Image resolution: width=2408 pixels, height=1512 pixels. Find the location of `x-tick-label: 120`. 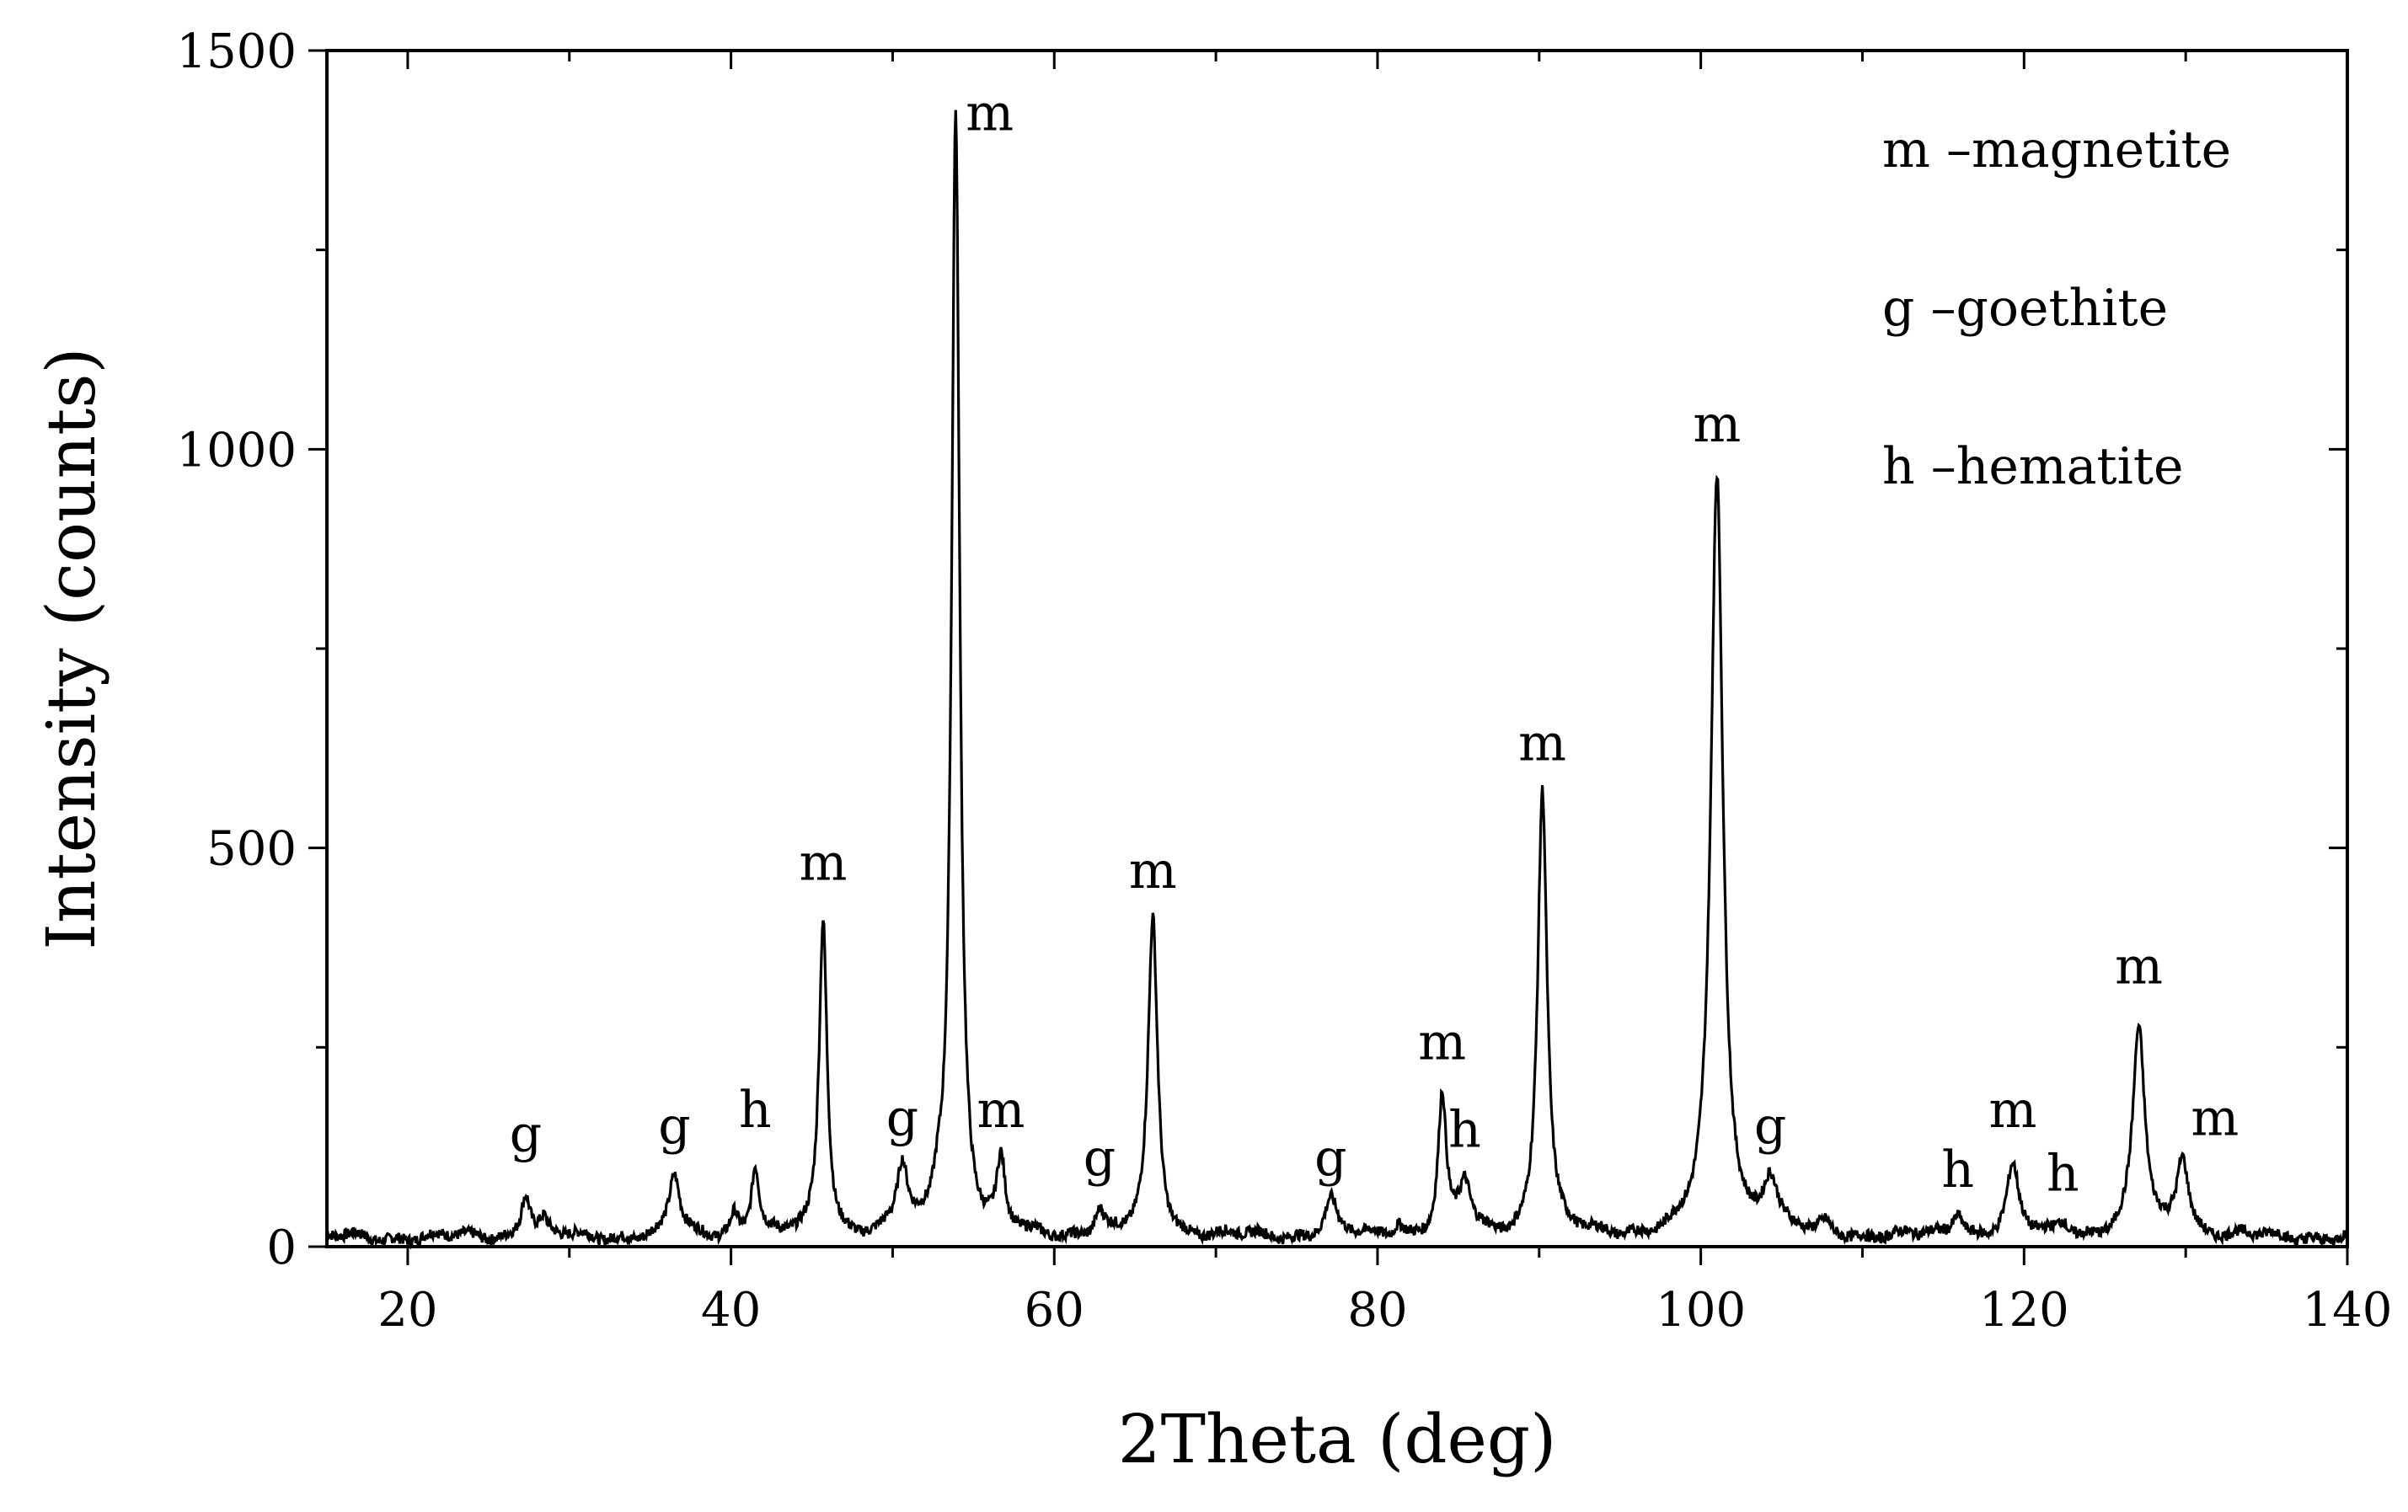

x-tick-label: 120 is located at coordinates (2024, 1310).